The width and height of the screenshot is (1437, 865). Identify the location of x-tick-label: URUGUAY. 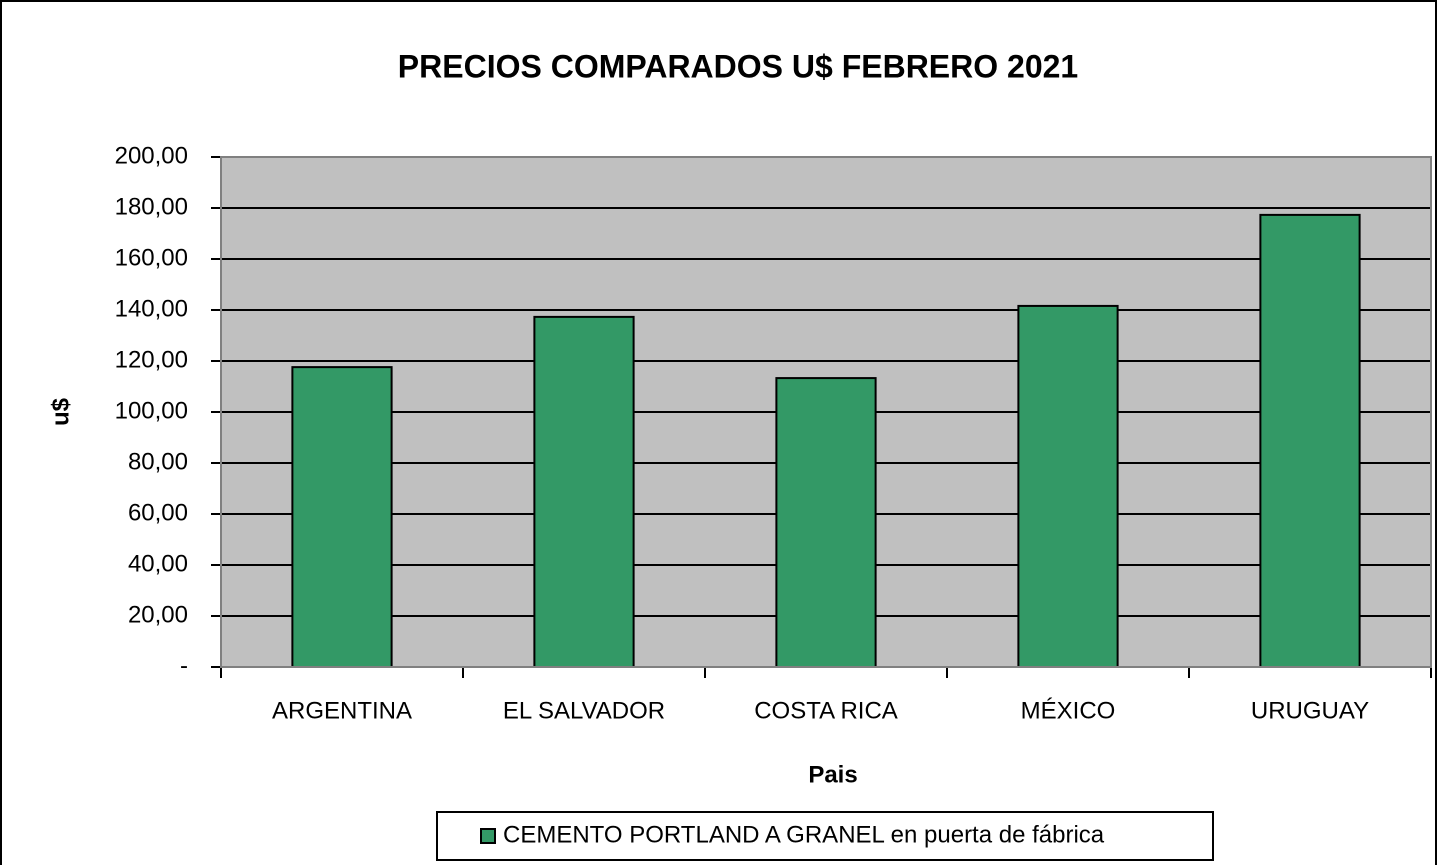
(1310, 710).